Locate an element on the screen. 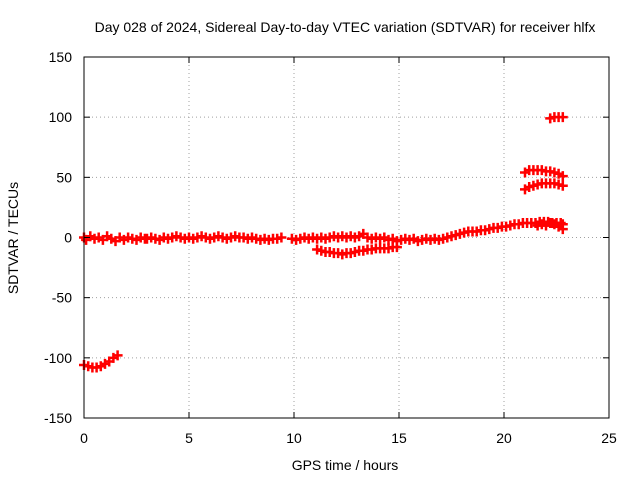  x-tick-label: 10 is located at coordinates (294, 438).